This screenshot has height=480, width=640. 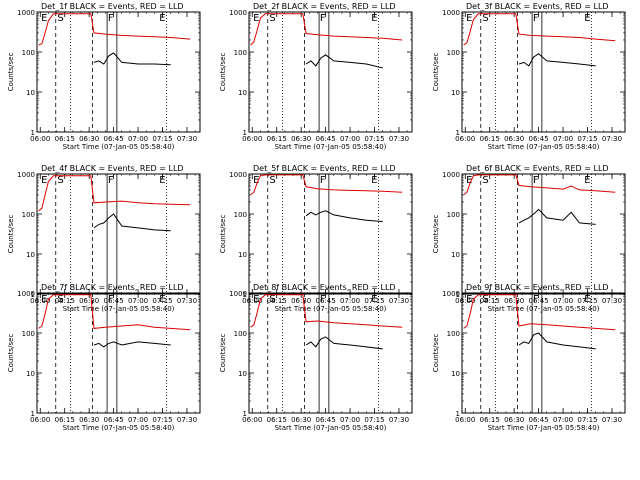 What do you see at coordinates (324, 6) in the screenshot?
I see `panel-title: Det_2f BLACK = Events, RED = LLD` at bounding box center [324, 6].